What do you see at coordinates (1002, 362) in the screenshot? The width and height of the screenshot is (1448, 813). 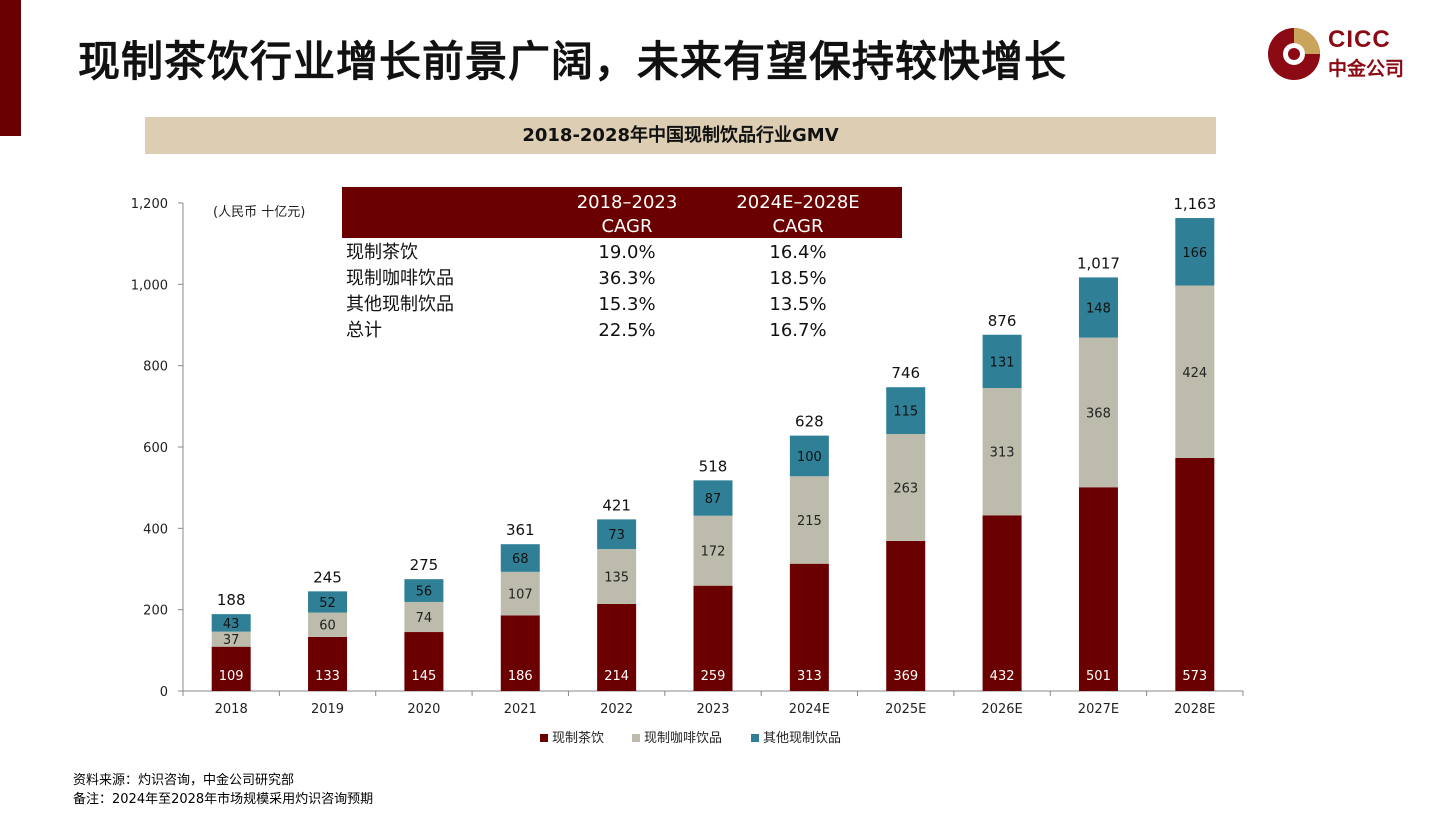 I see `data-label: 131` at bounding box center [1002, 362].